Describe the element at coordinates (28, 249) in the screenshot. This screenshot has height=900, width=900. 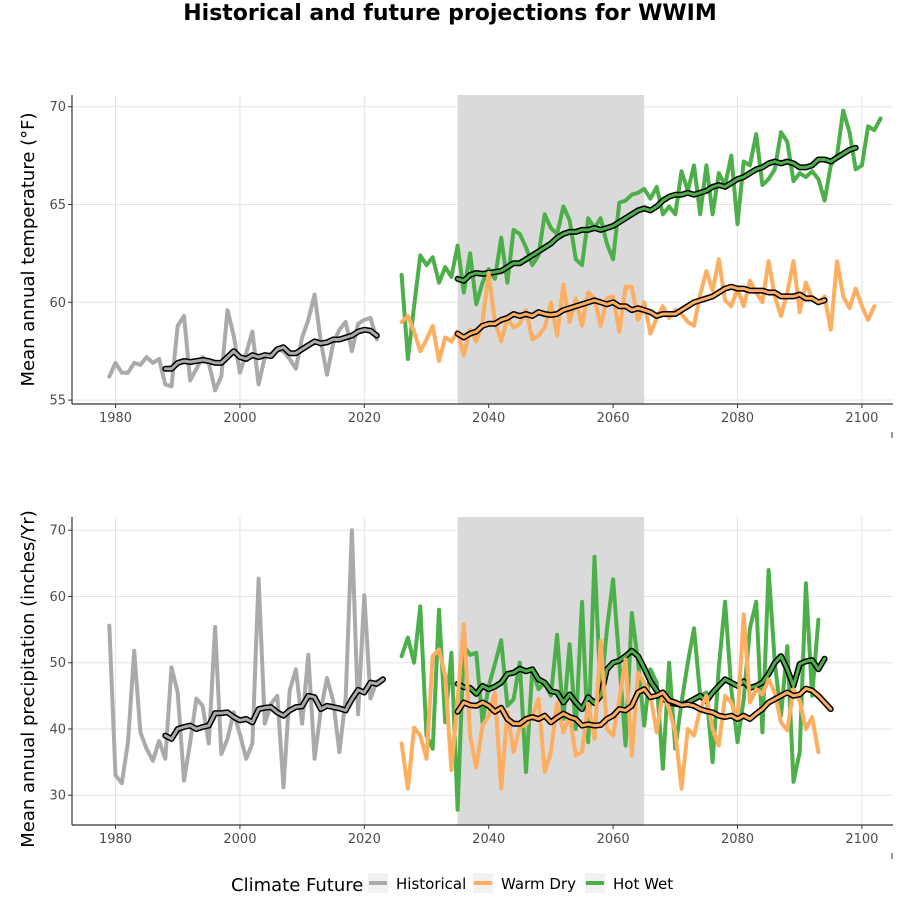
I see `y-axis-label: Mean annual temperature (°F)` at that location.